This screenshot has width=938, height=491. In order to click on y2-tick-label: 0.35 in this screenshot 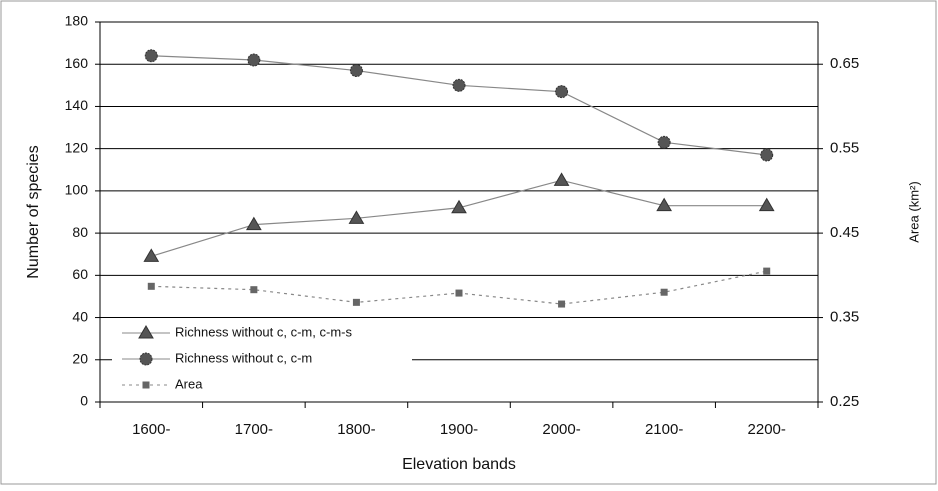, I will do `click(844, 317)`.